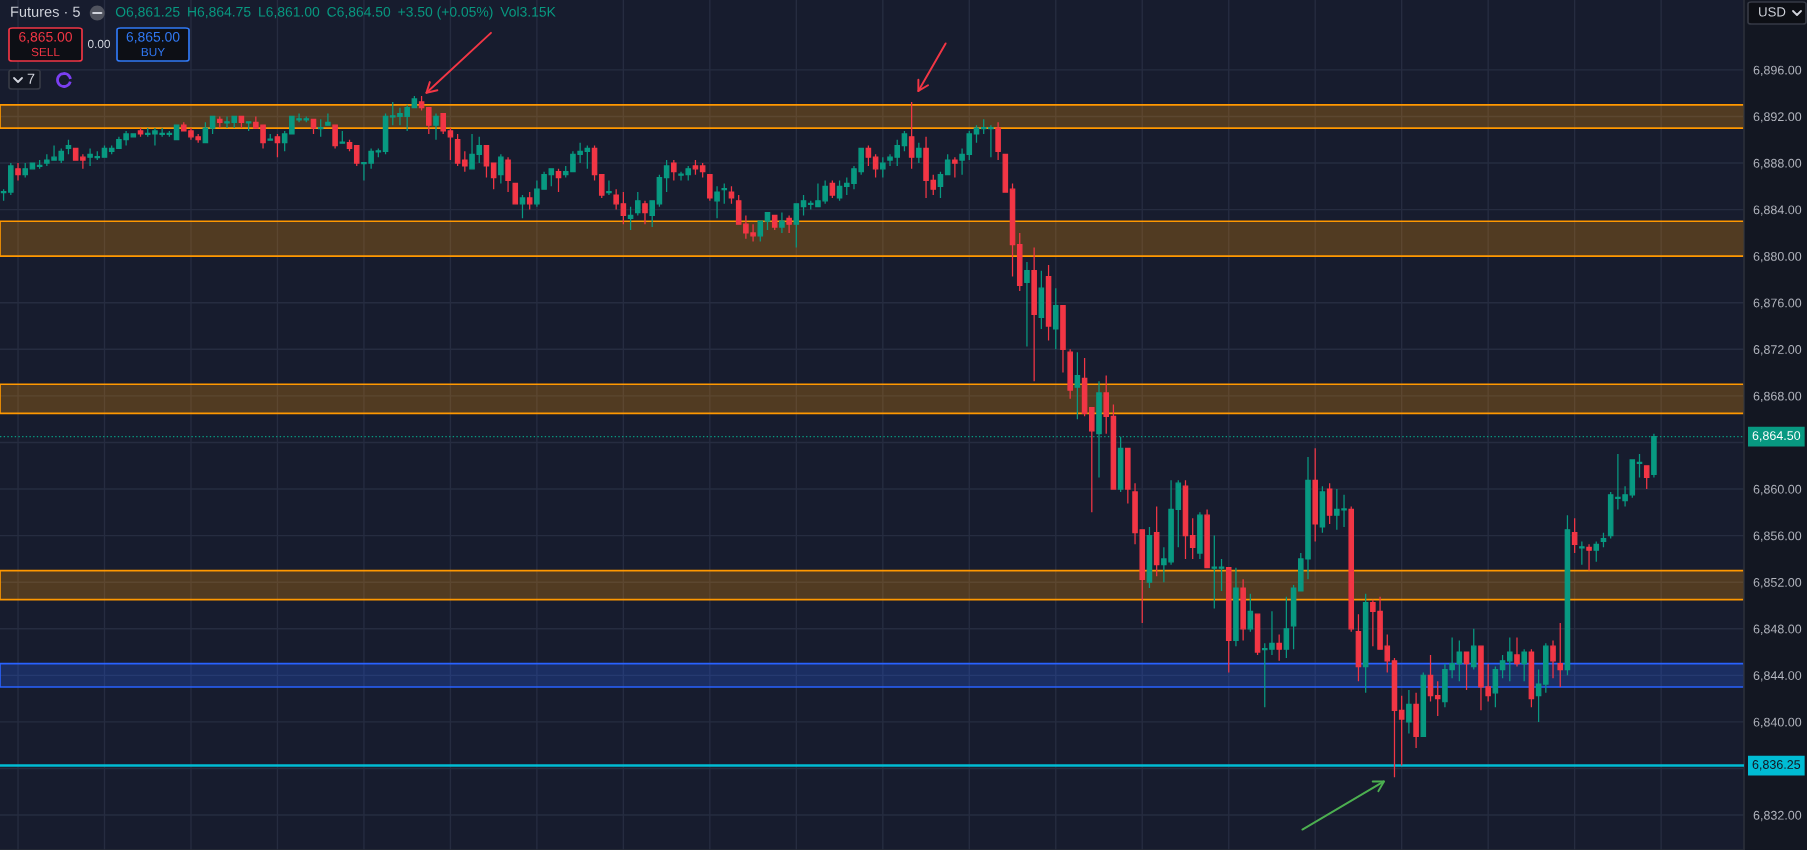 Image resolution: width=1807 pixels, height=850 pixels. What do you see at coordinates (99, 44) in the screenshot?
I see `annotation: 0.00` at bounding box center [99, 44].